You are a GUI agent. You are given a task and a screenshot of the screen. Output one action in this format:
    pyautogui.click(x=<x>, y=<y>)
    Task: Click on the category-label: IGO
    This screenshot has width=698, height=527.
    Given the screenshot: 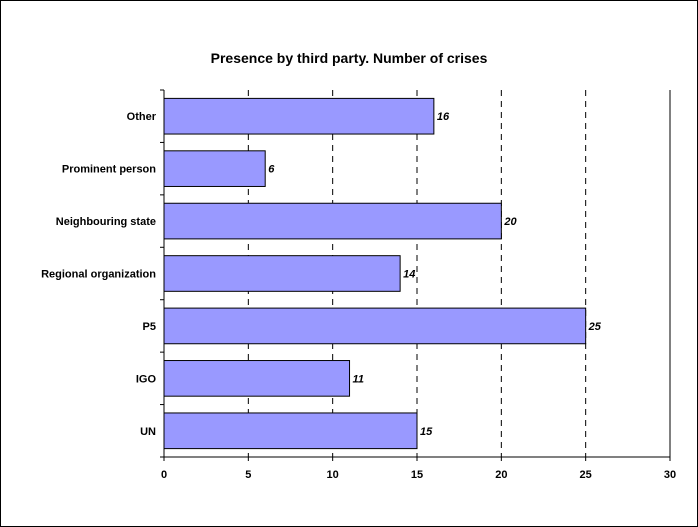 What is the action you would take?
    pyautogui.click(x=146, y=379)
    